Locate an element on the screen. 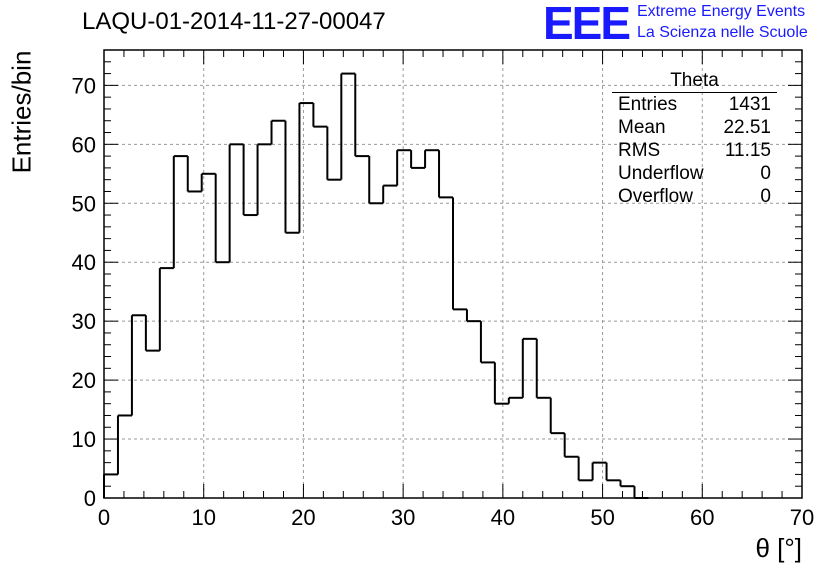  x-tick-label: 30 is located at coordinates (403, 517).